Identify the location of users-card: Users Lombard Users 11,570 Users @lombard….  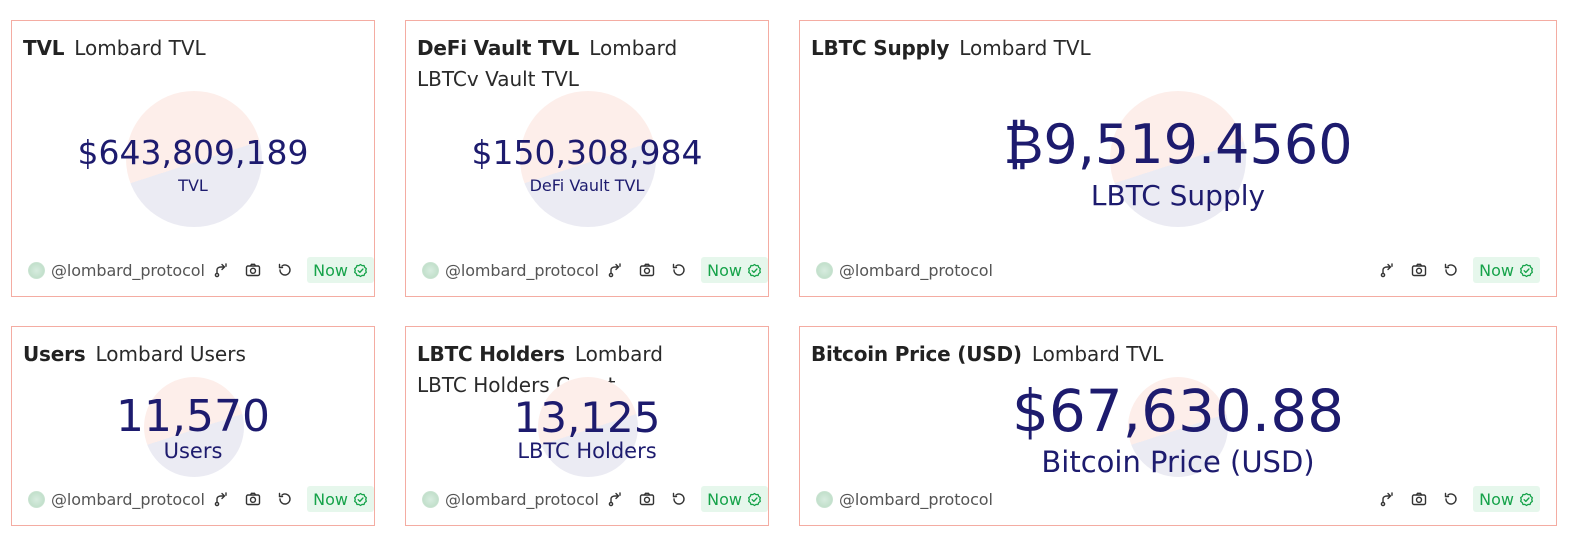
(193, 426).